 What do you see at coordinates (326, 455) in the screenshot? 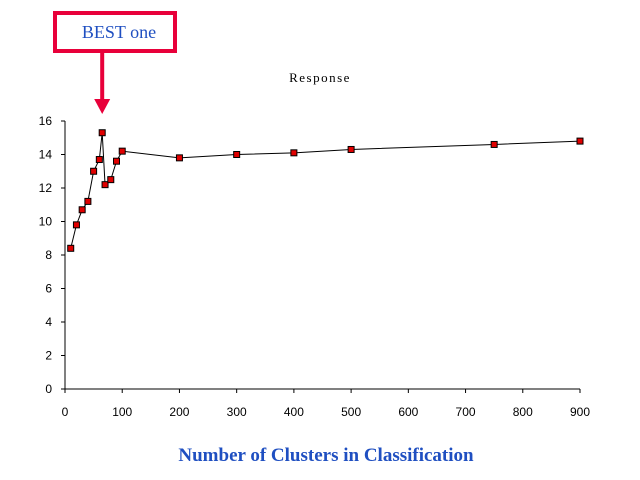
I see `x-axis-label: Number of Clusters in Classification` at bounding box center [326, 455].